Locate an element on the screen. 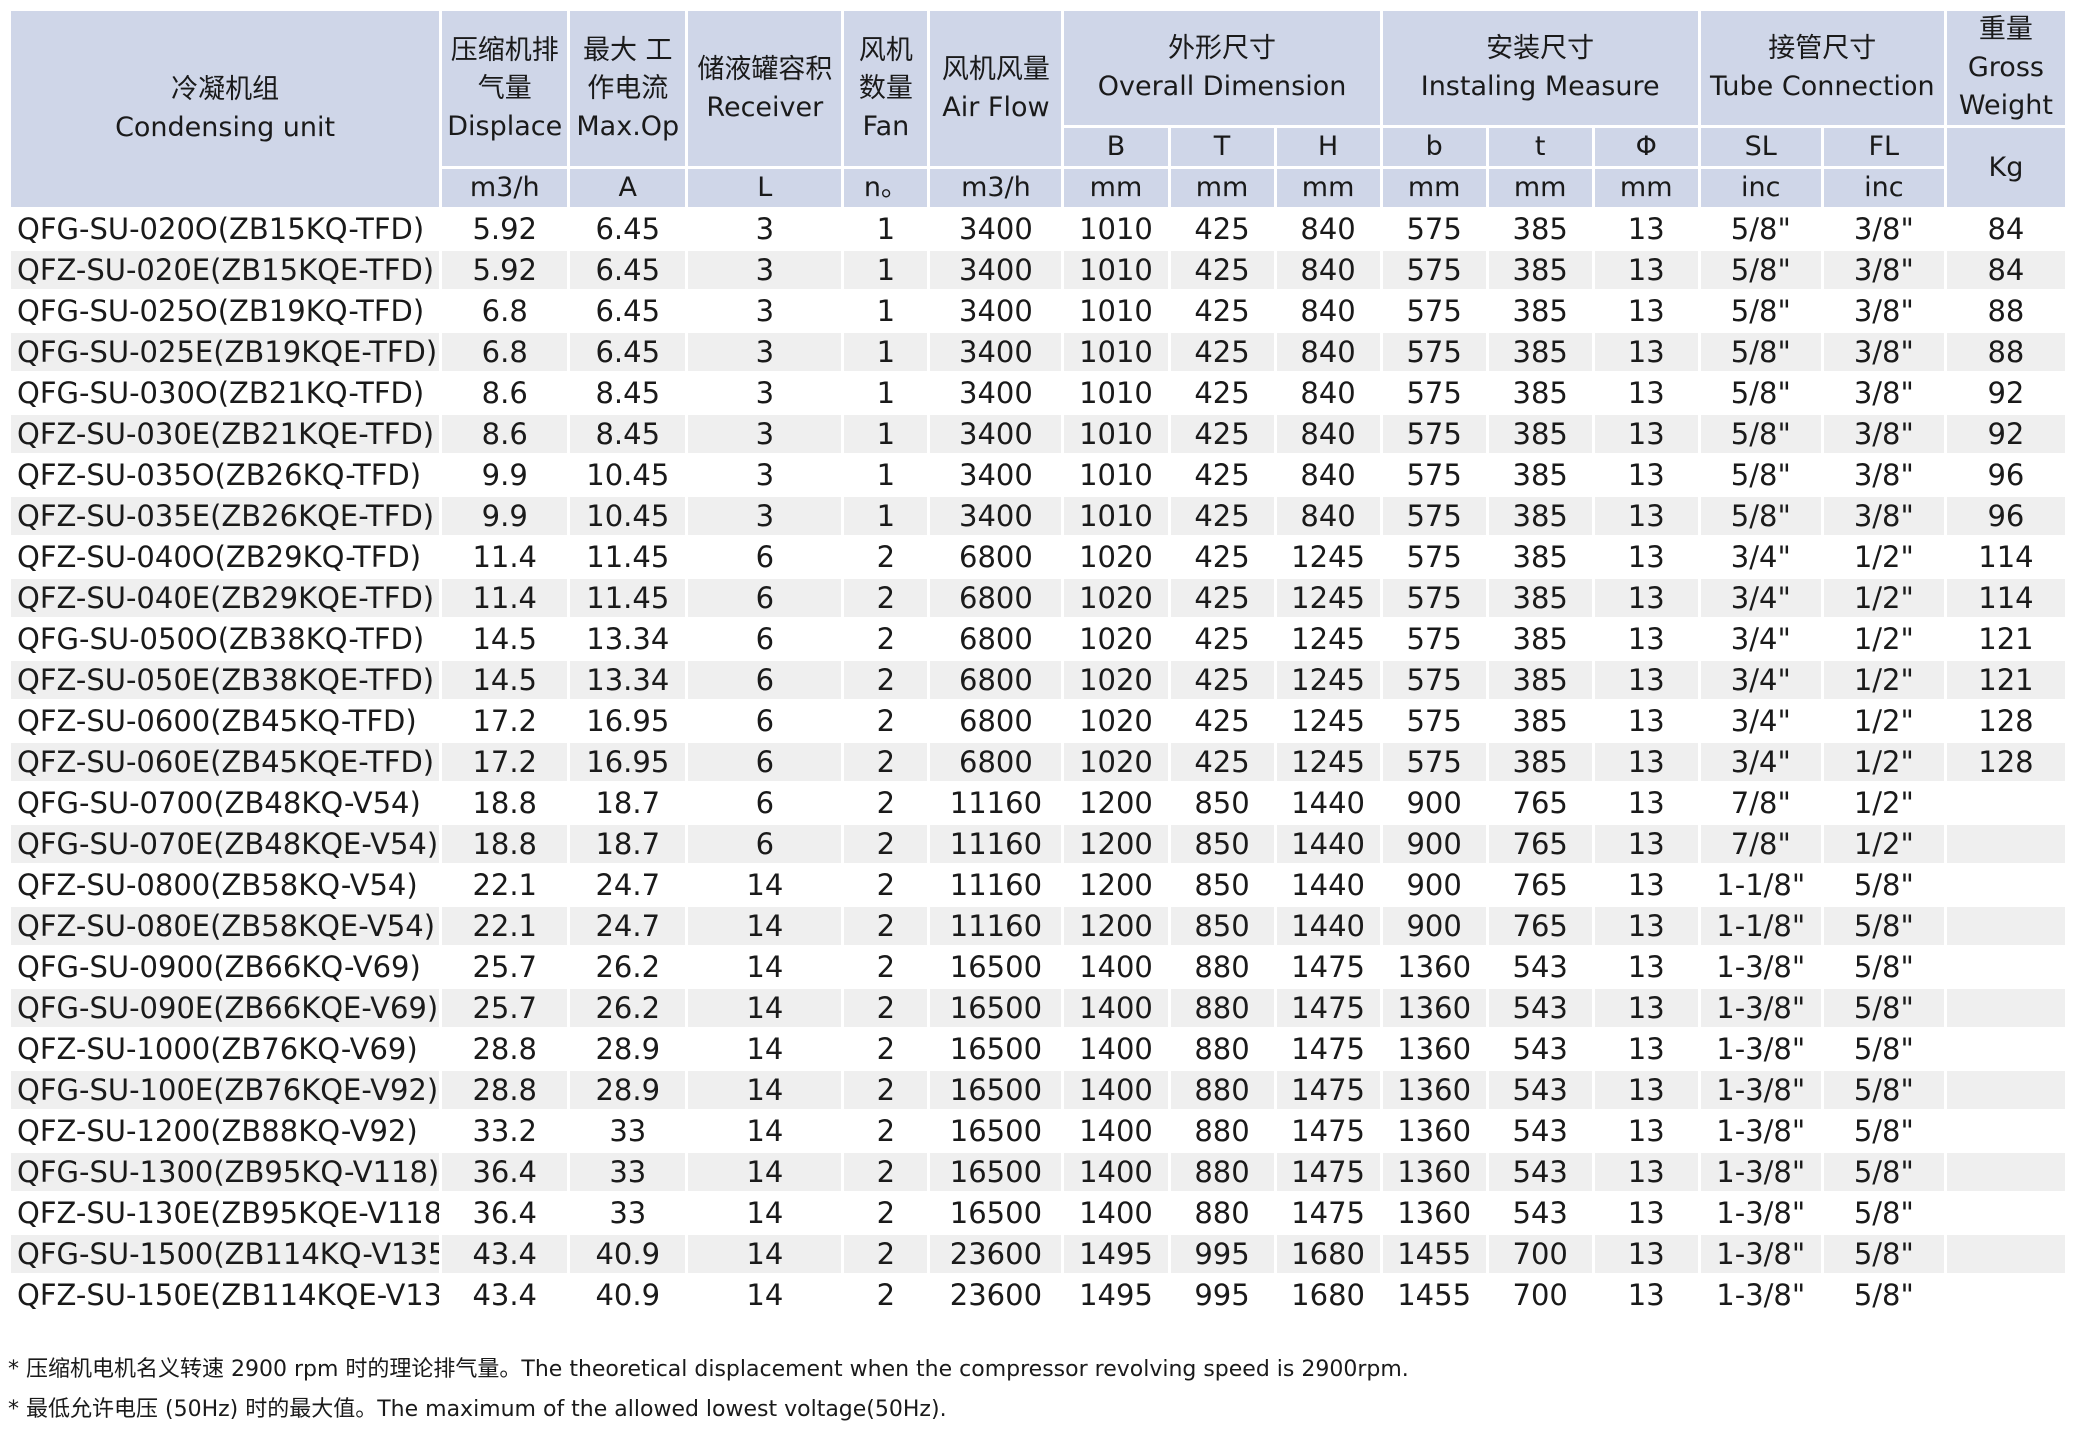 Image resolution: width=2073 pixels, height=1430 pixels. table-cell: 9.9 is located at coordinates (505, 516).